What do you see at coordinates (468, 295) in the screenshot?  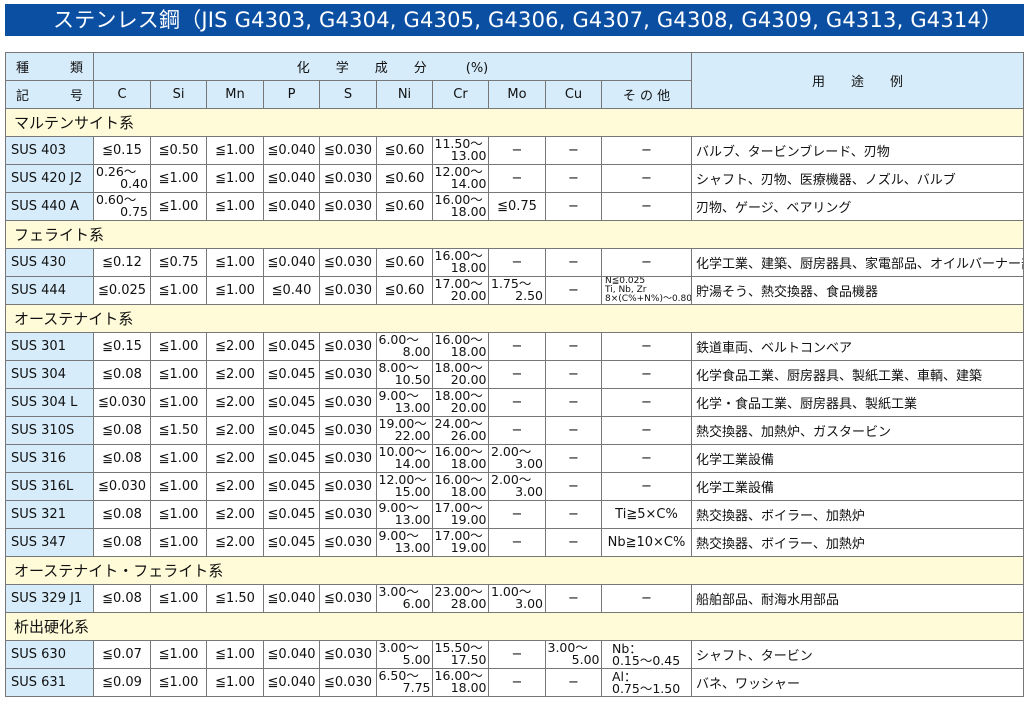 I see `range-max: 20.00` at bounding box center [468, 295].